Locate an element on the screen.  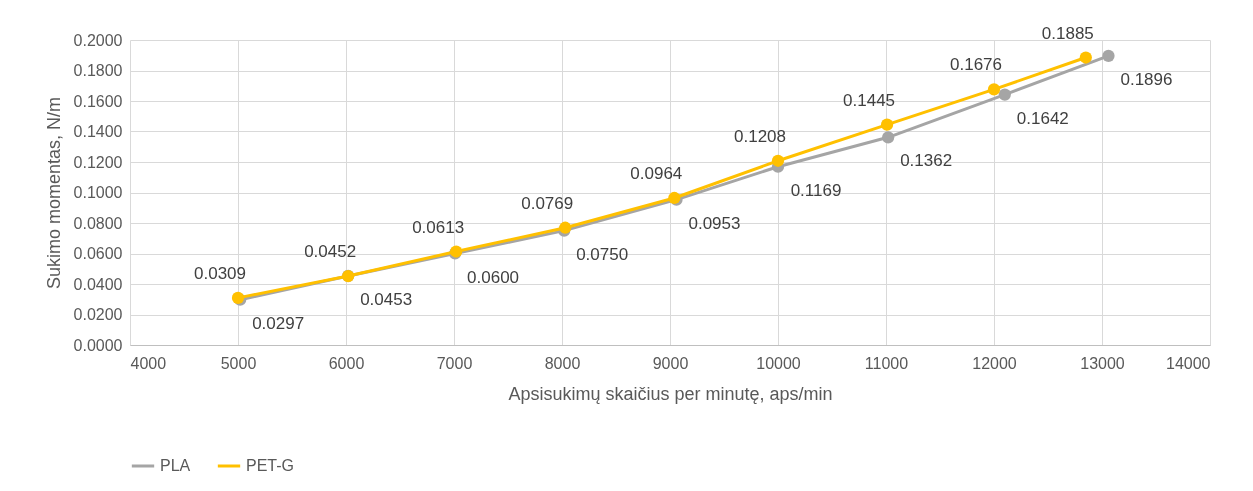
data-label: 0.0964 is located at coordinates (656, 173).